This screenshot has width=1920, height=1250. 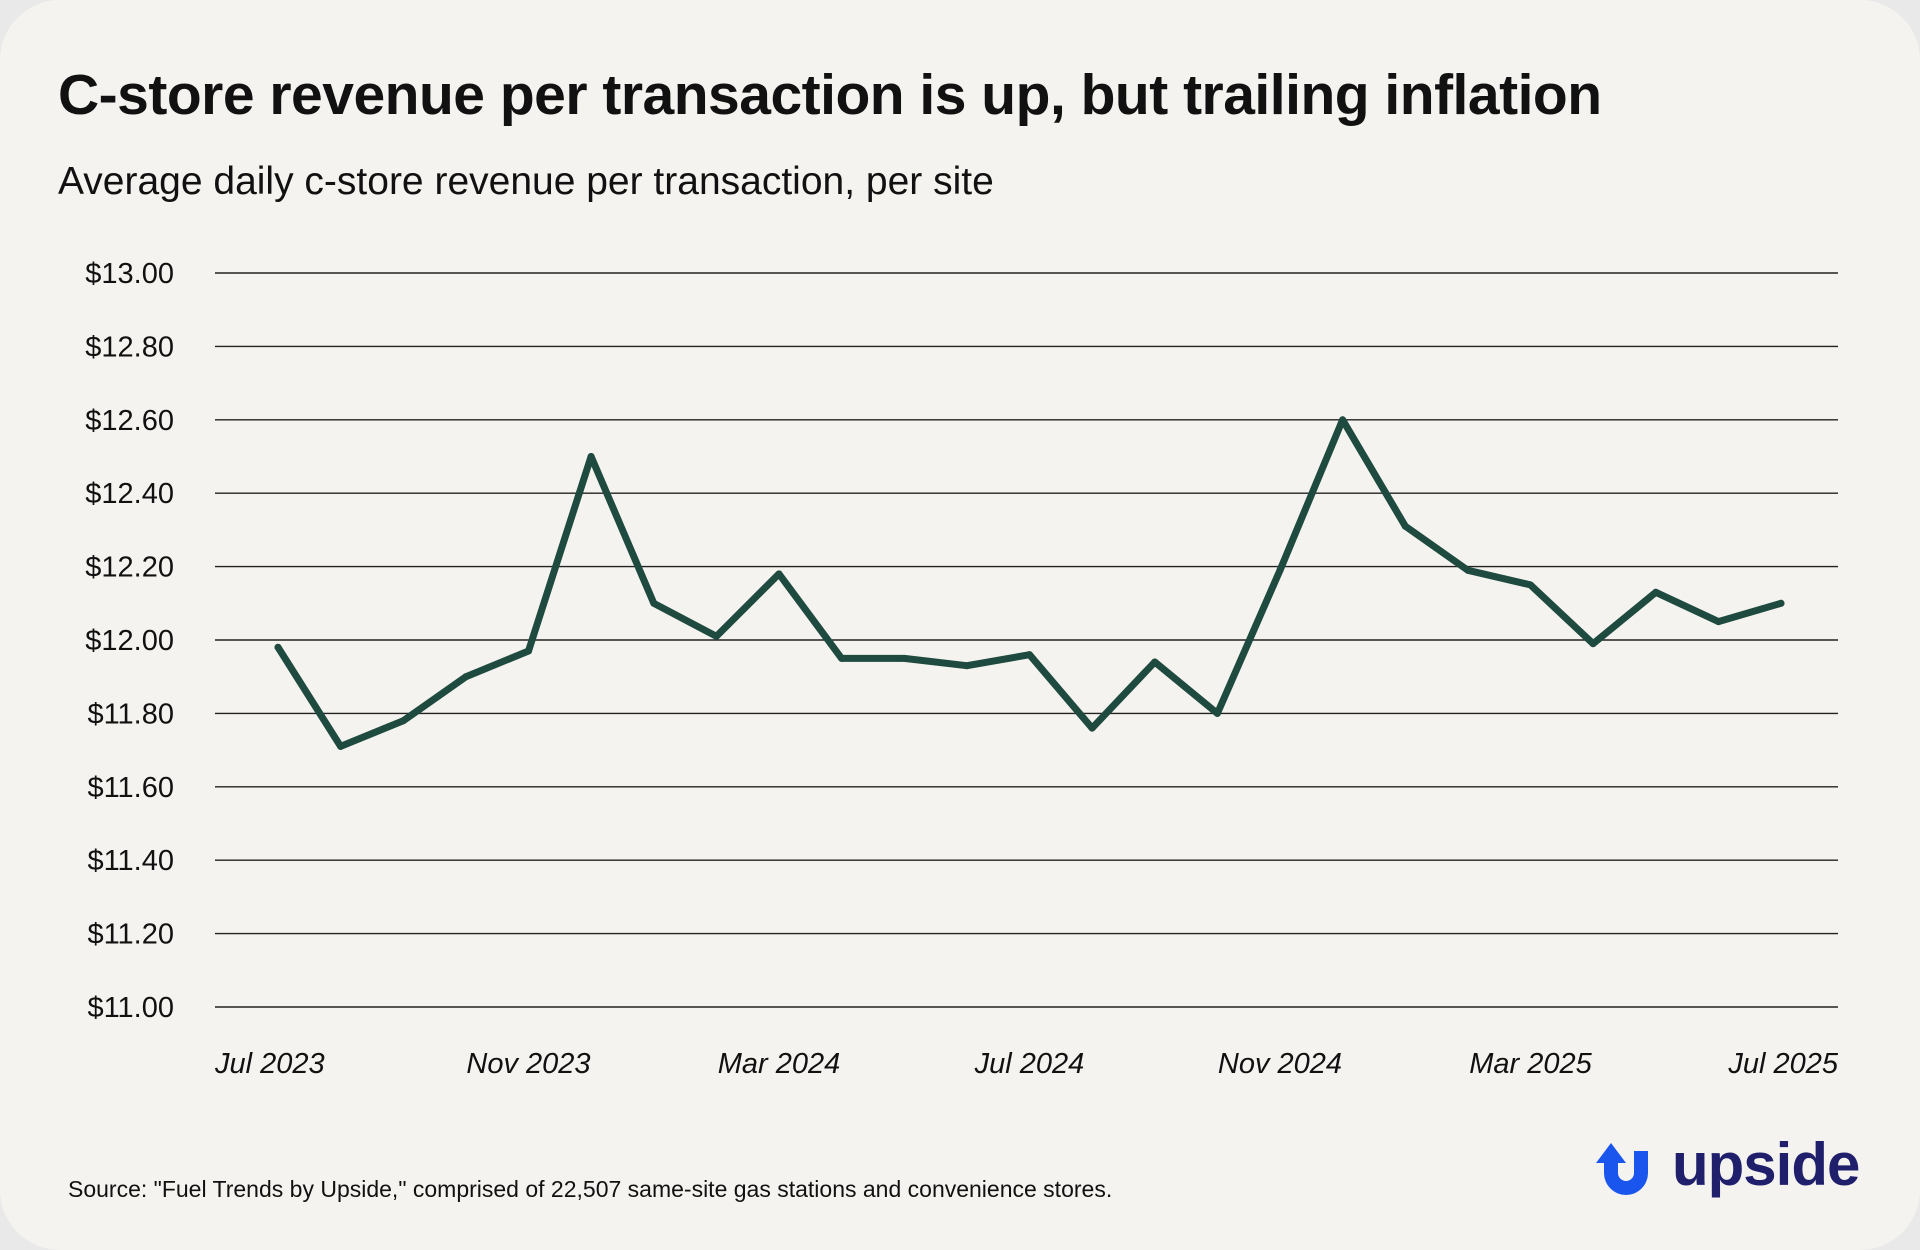 I want to click on data-point: Jan 2024, so click(x=654, y=603).